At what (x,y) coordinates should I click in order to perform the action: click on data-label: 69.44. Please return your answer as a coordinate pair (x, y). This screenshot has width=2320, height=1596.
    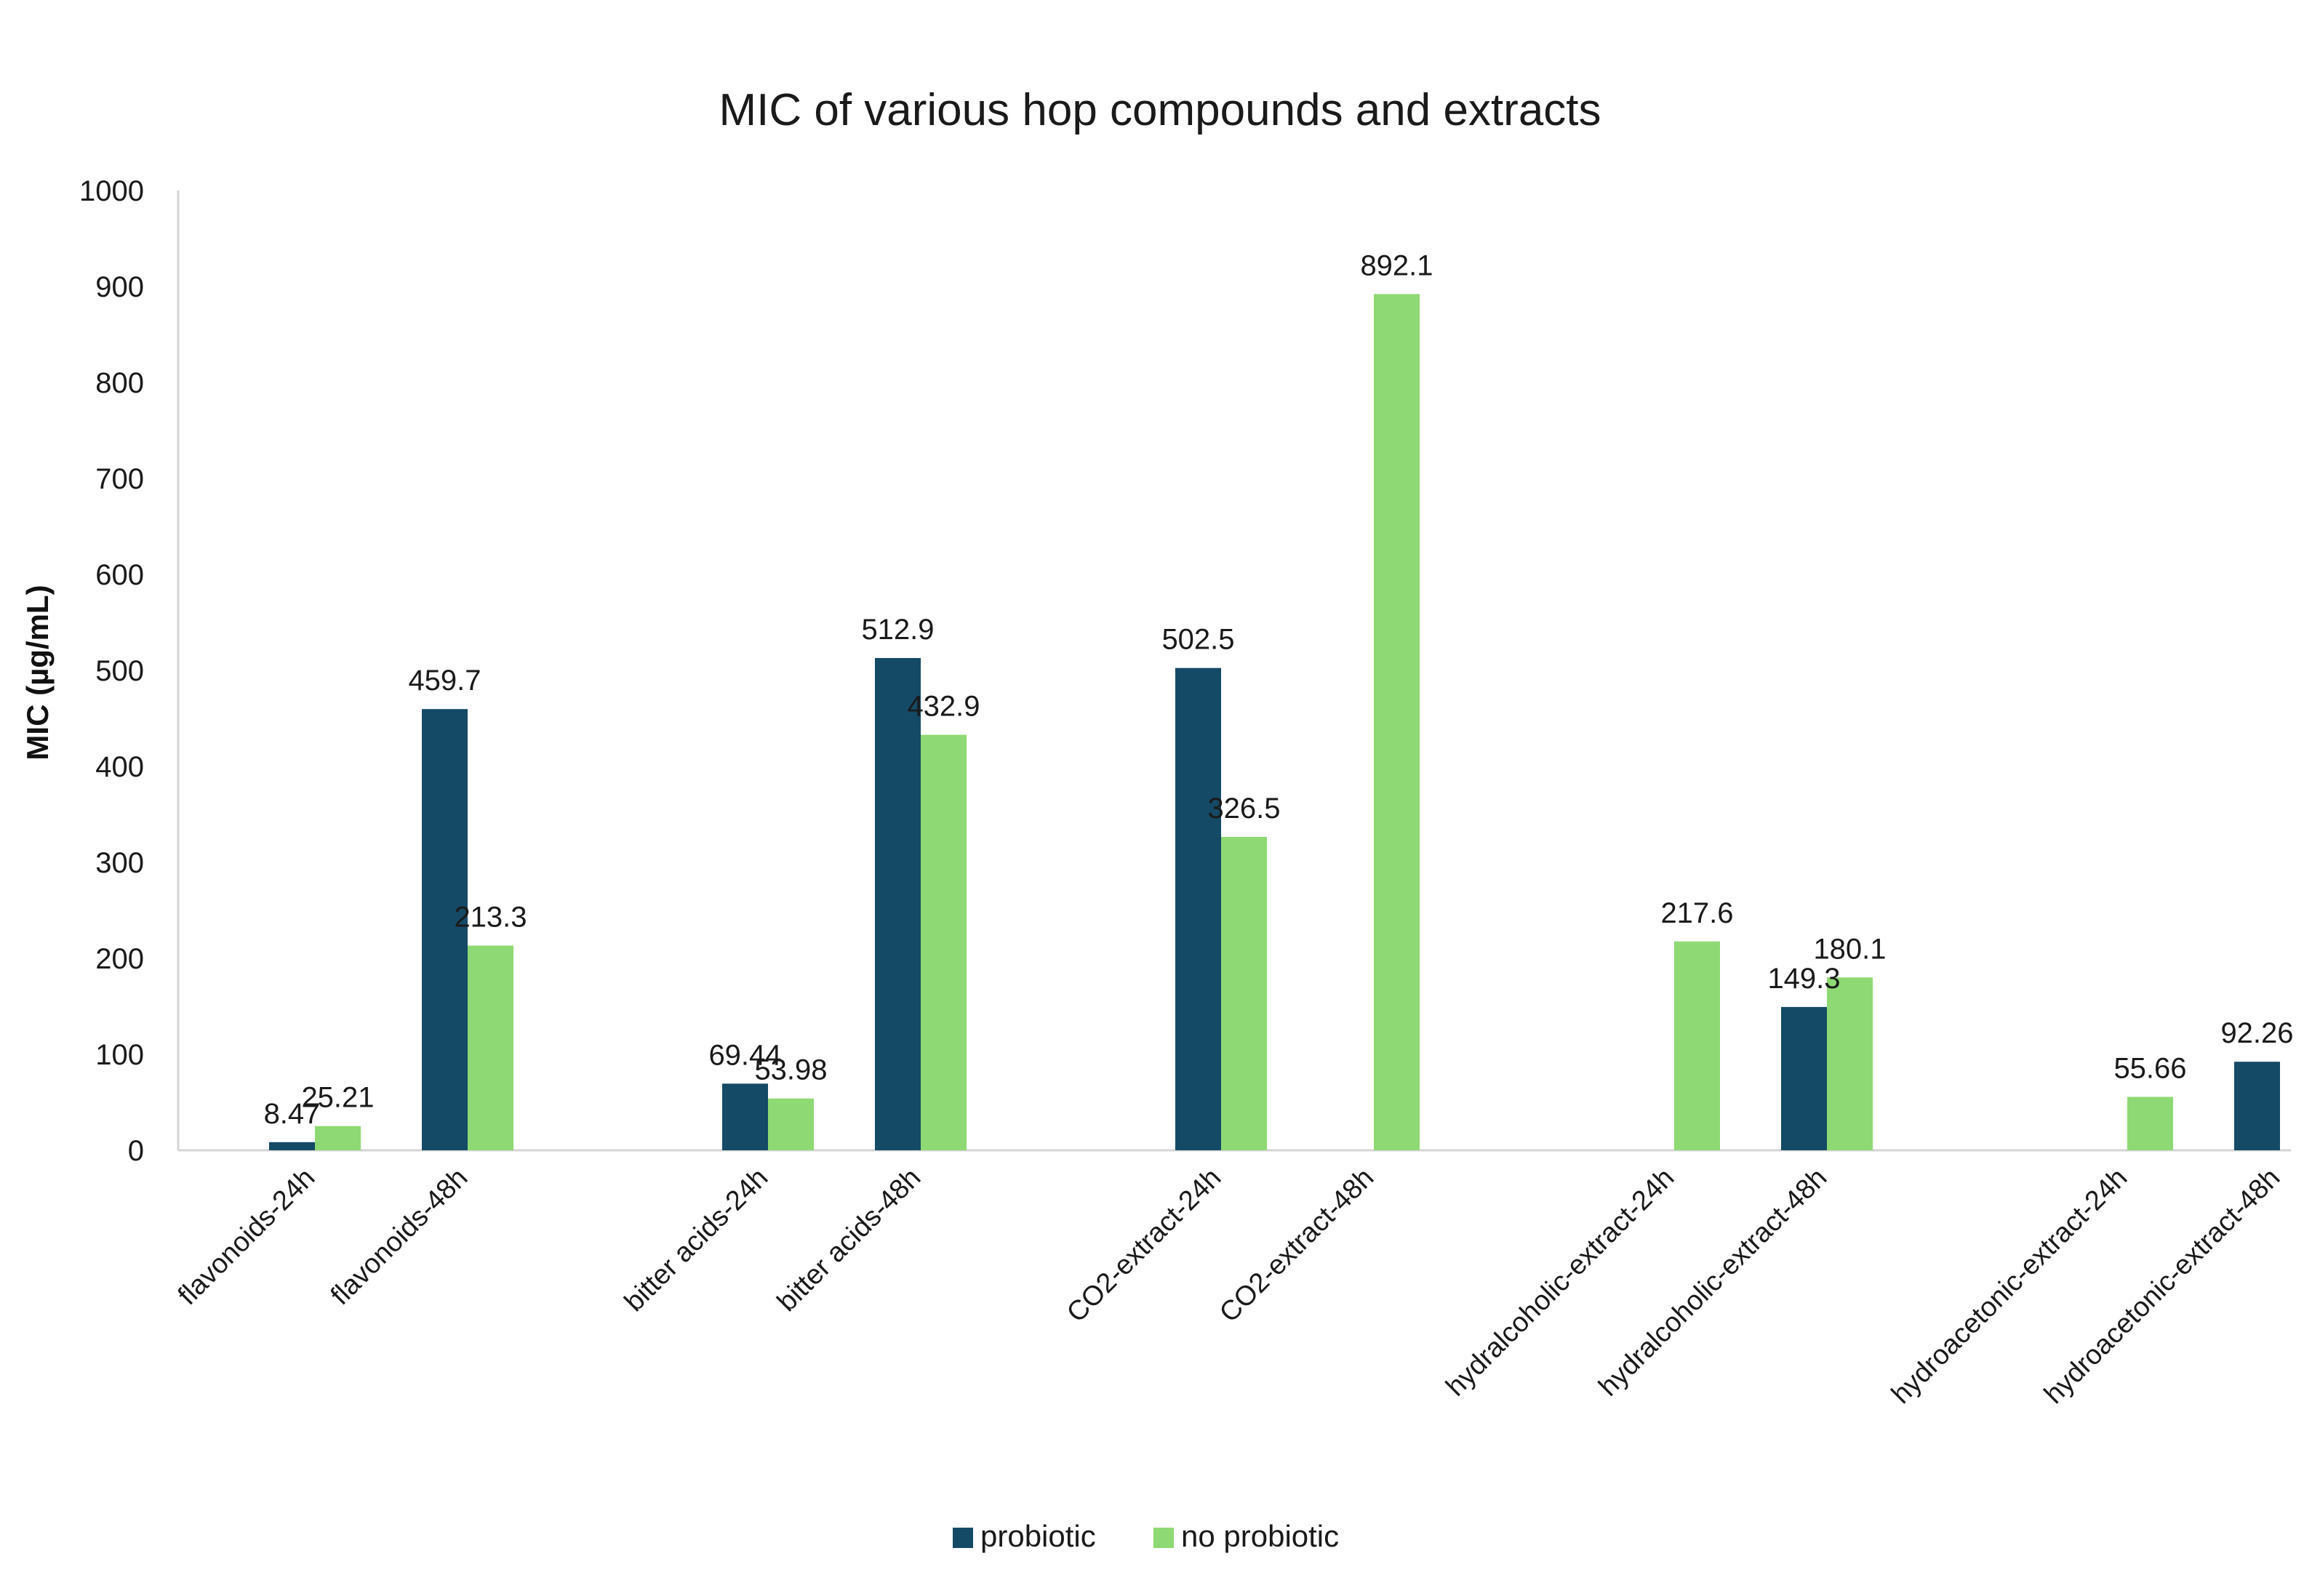
    Looking at the image, I should click on (744, 1055).